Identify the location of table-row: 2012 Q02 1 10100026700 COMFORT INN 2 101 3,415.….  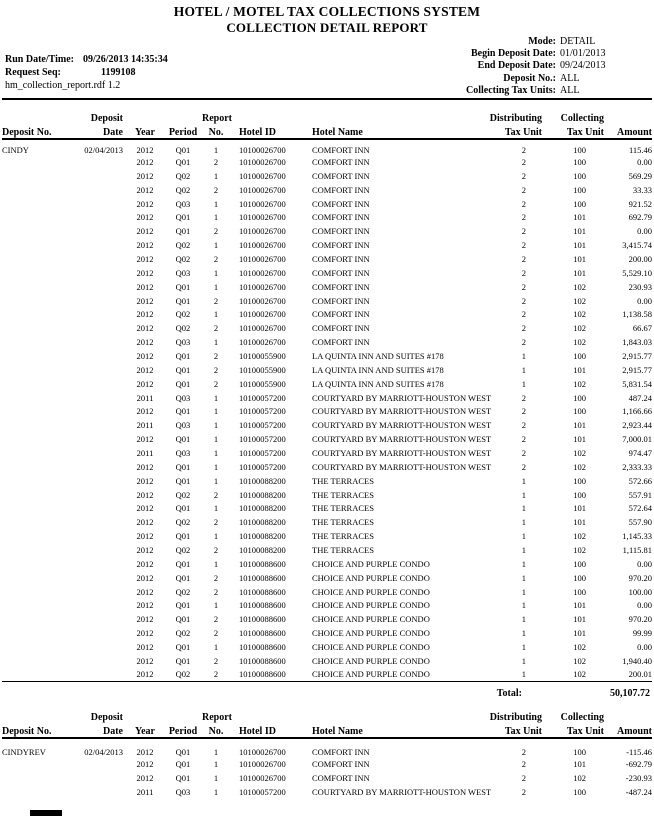
(327, 245).